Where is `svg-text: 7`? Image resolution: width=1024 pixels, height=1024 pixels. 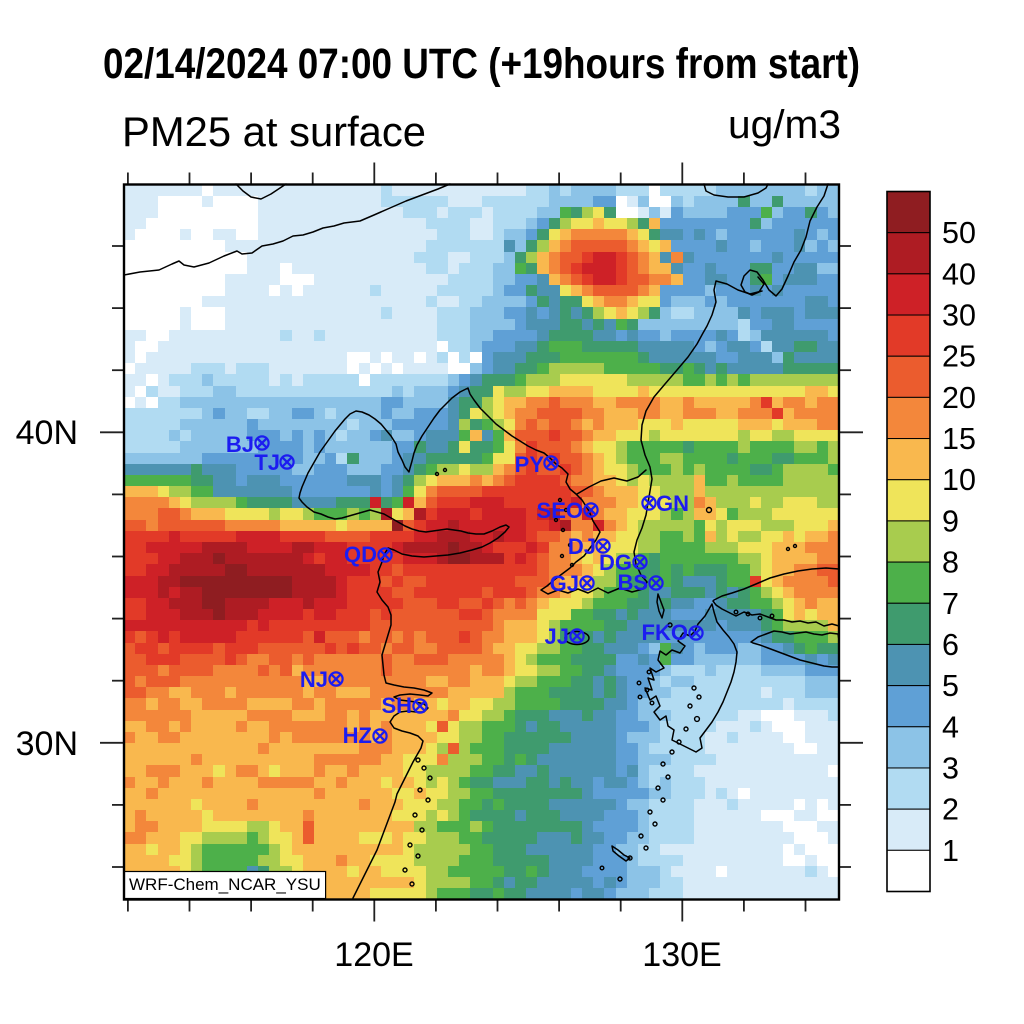
svg-text: 7 is located at coordinates (950, 604).